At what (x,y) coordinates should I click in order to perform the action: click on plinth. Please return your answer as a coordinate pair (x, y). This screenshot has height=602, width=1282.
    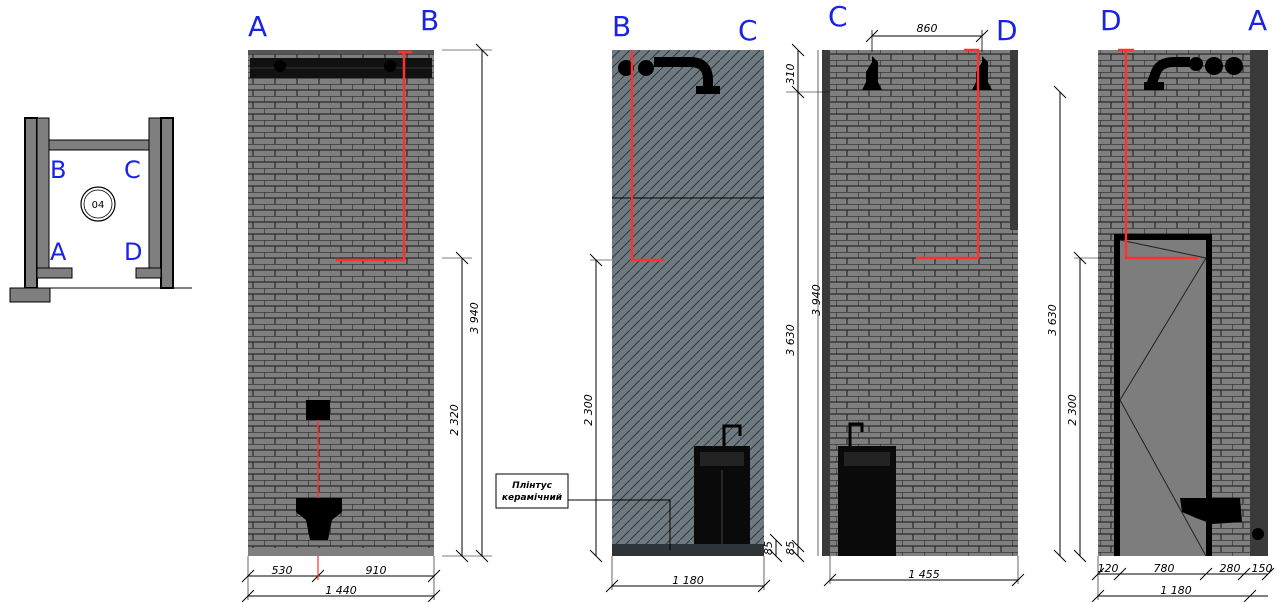
    Looking at the image, I should click on (688, 550).